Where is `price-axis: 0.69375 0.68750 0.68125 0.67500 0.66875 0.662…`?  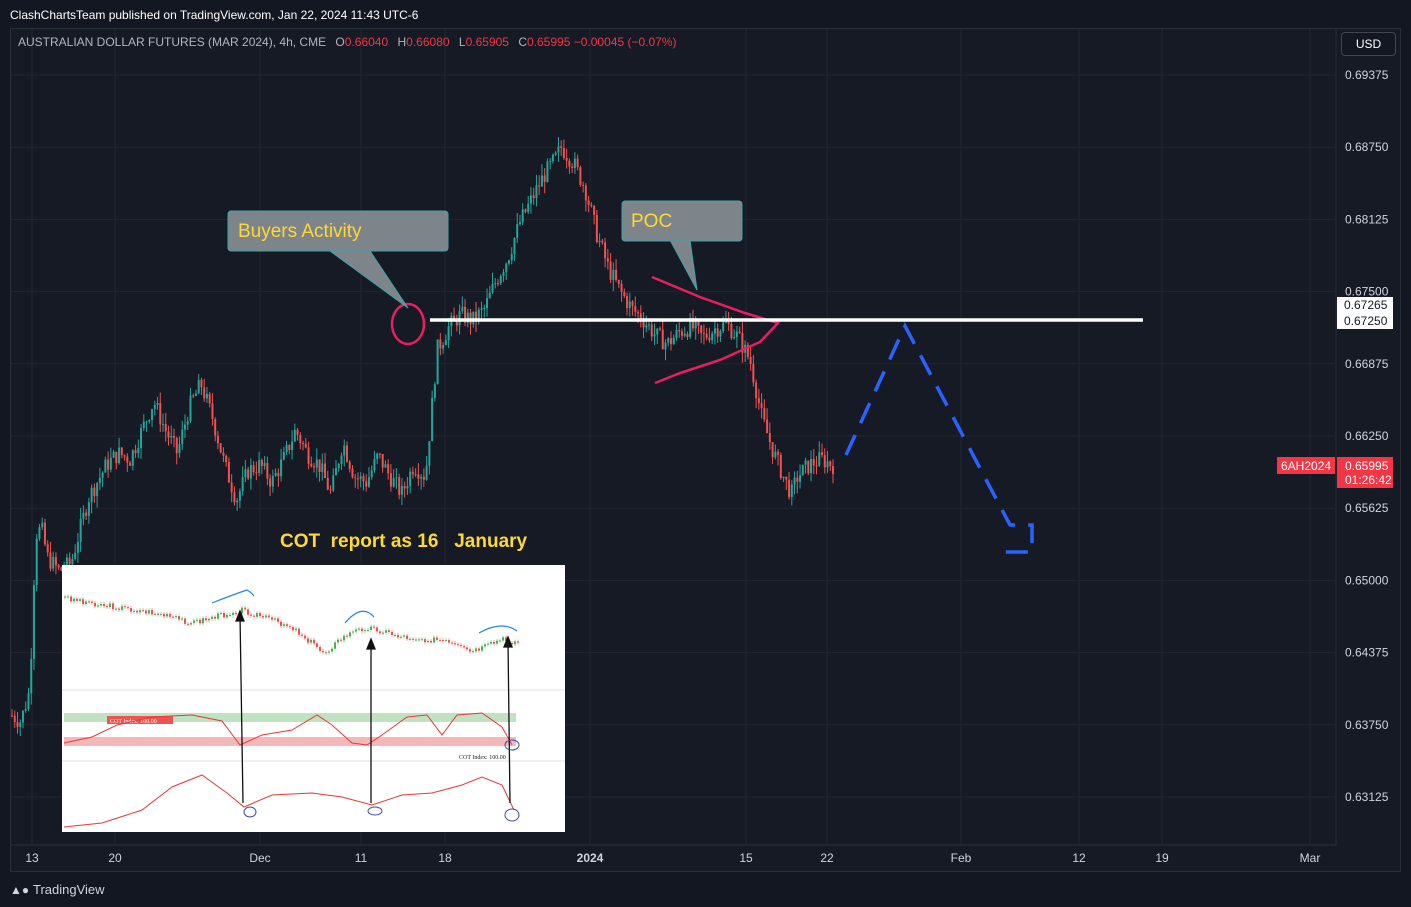
price-axis: 0.69375 0.68750 0.68125 0.67500 0.66875 0.662… is located at coordinates (1367, 436).